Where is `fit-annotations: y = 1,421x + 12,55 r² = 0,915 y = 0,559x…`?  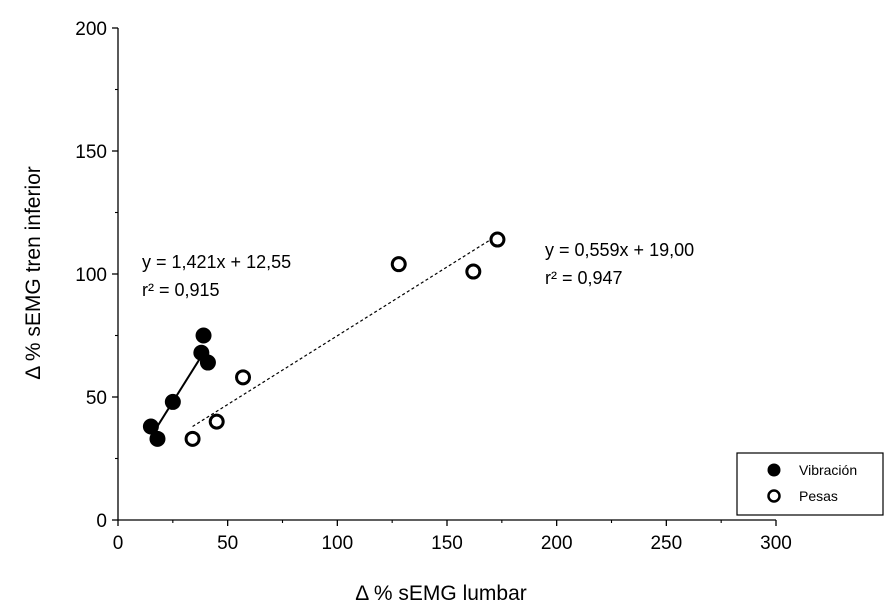 fit-annotations: y = 1,421x + 12,55 r² = 0,915 y = 0,559x… is located at coordinates (418, 270).